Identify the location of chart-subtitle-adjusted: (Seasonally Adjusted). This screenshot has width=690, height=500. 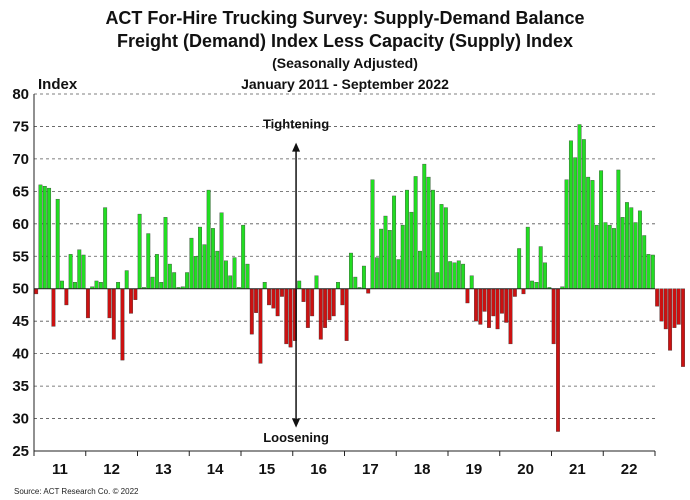
(345, 63).